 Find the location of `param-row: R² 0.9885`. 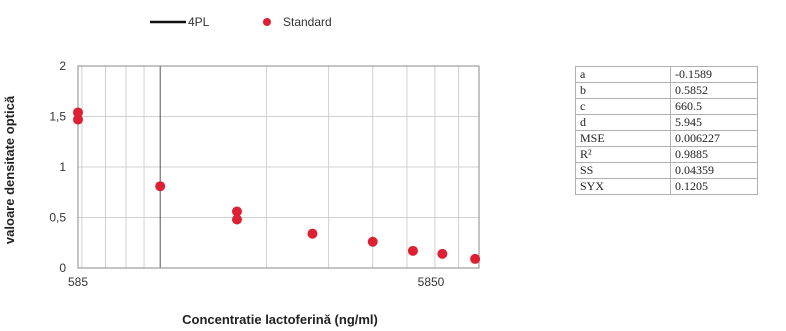

param-row: R² 0.9885 is located at coordinates (666, 154).